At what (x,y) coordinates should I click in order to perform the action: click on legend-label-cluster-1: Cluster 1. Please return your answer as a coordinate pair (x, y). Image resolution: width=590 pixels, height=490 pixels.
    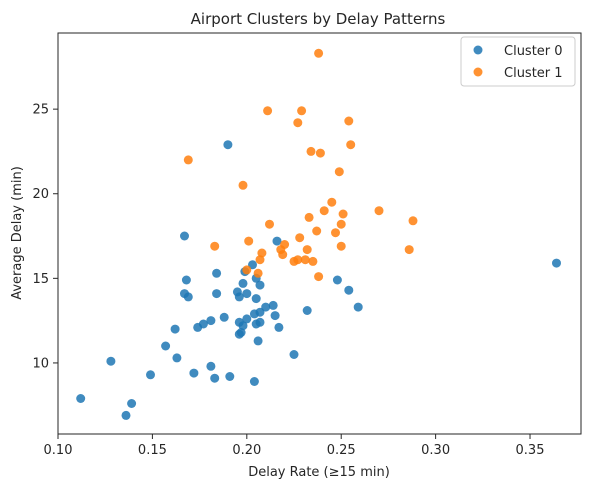
    Looking at the image, I should click on (533, 73).